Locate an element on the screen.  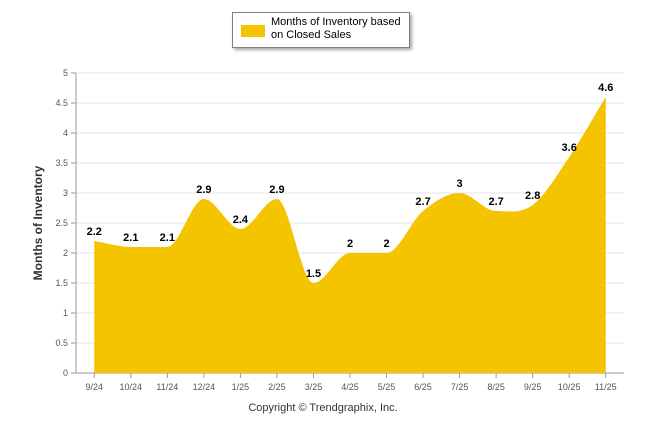
copyright-text: Copyright © Trendgraphix, Inc. is located at coordinates (323, 408).